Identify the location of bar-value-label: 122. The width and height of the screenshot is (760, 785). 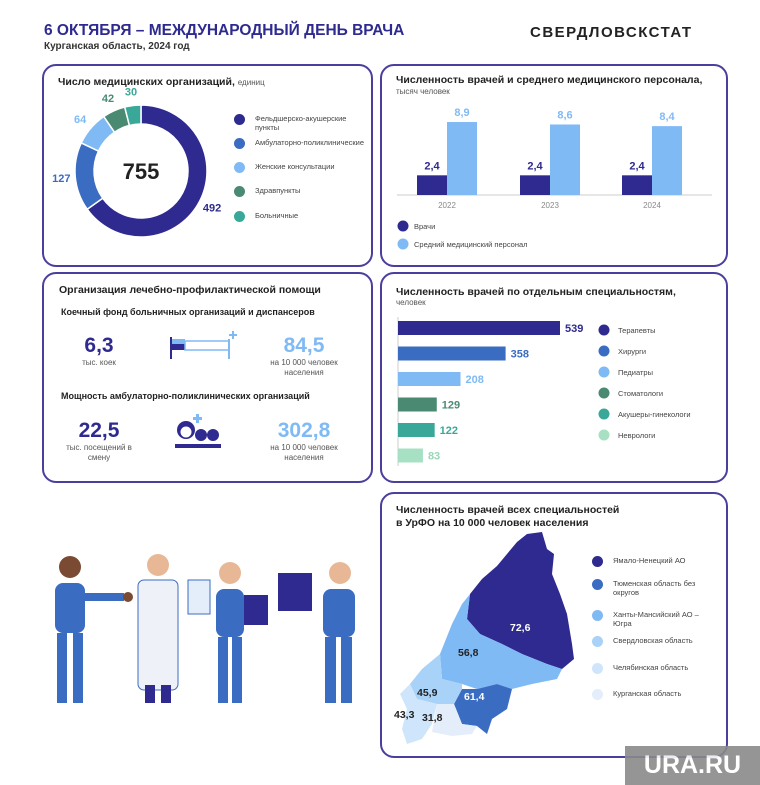
(449, 431).